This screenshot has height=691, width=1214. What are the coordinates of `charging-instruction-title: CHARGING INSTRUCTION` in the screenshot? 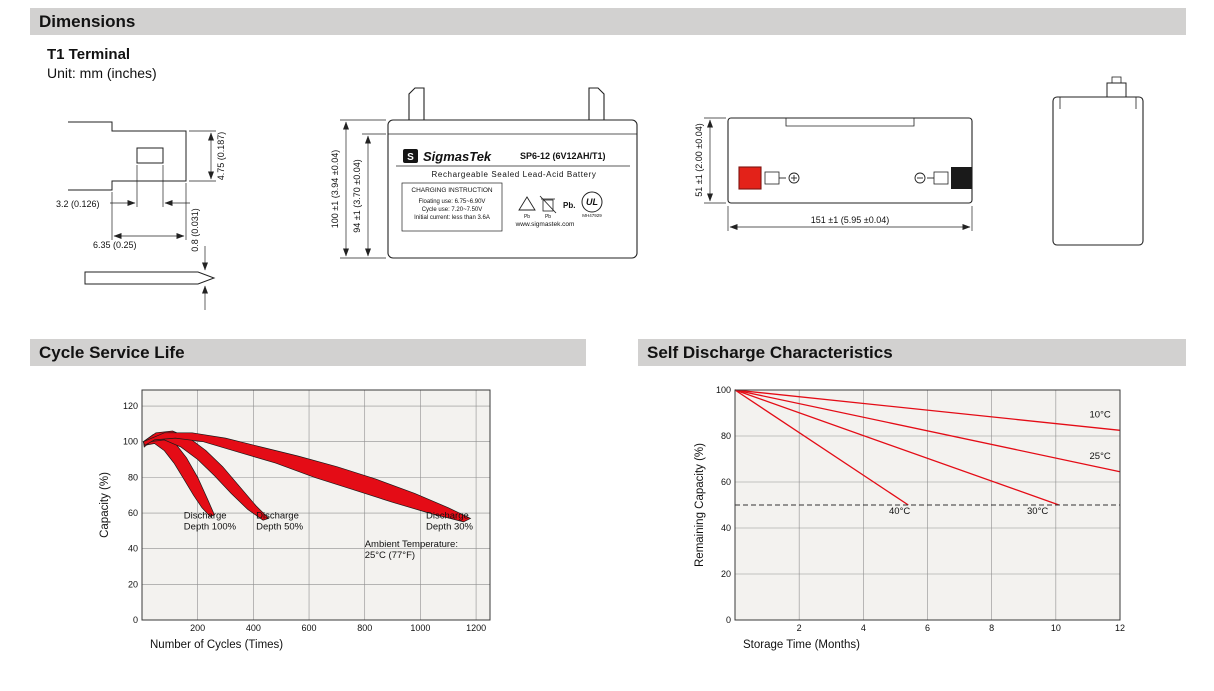 It's located at (452, 190).